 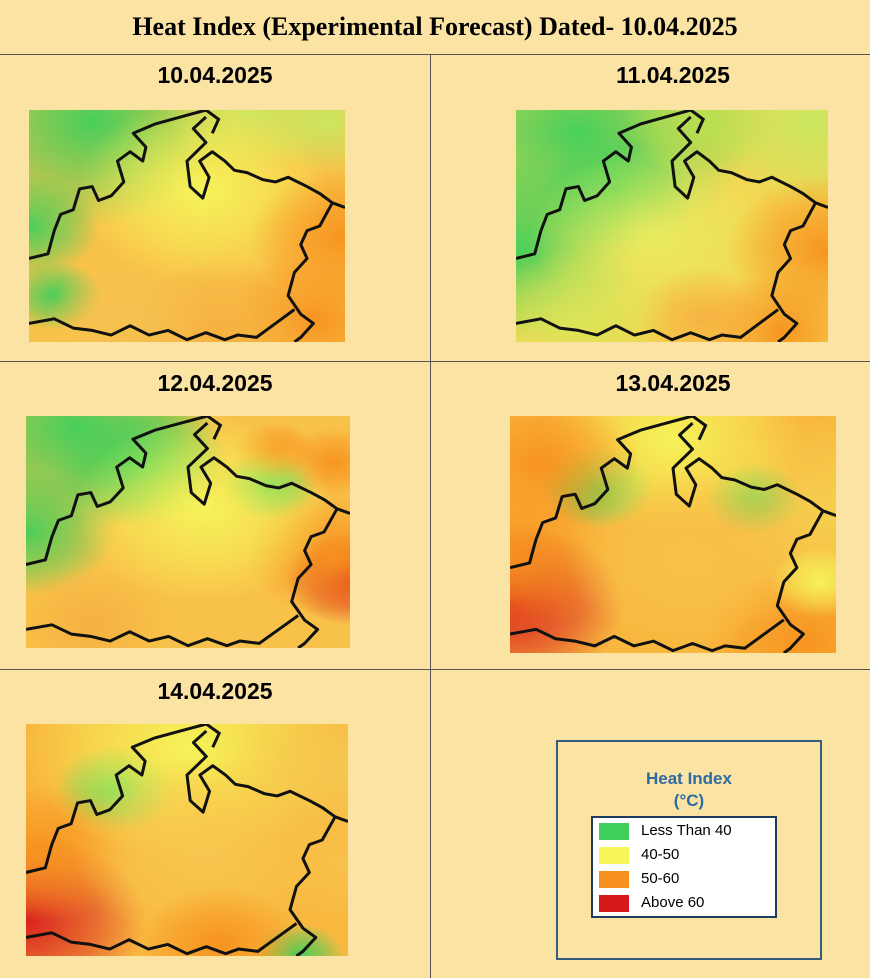 I want to click on panel-date-label: 11.04.2025, so click(x=673, y=75).